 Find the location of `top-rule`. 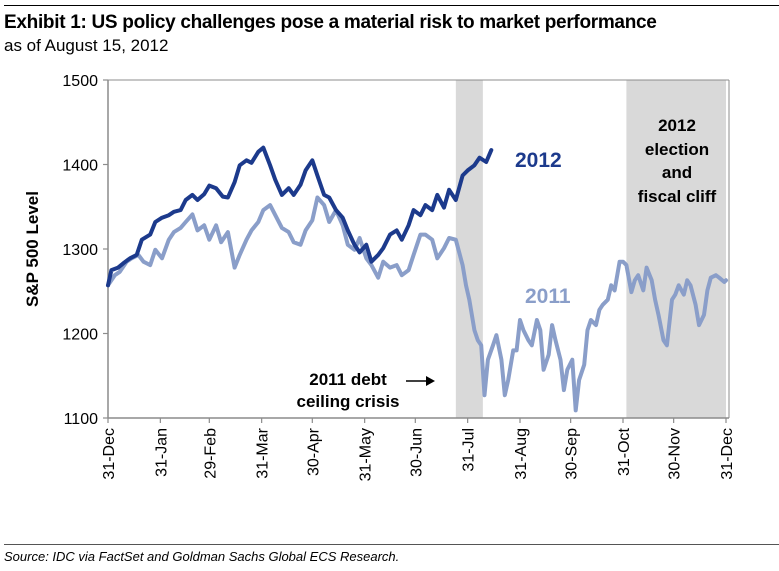

top-rule is located at coordinates (391, 5).